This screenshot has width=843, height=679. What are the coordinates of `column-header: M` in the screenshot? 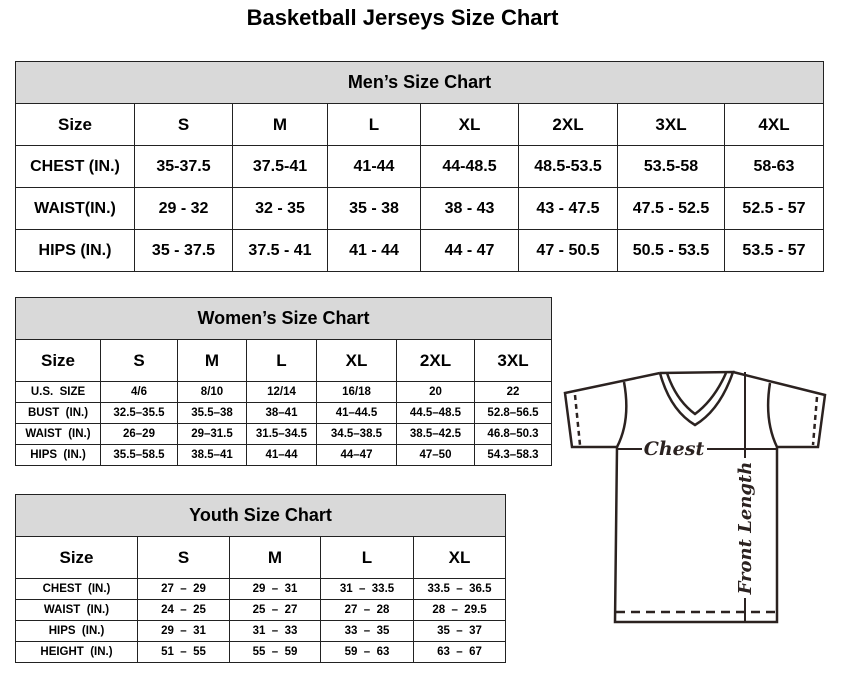 It's located at (280, 124).